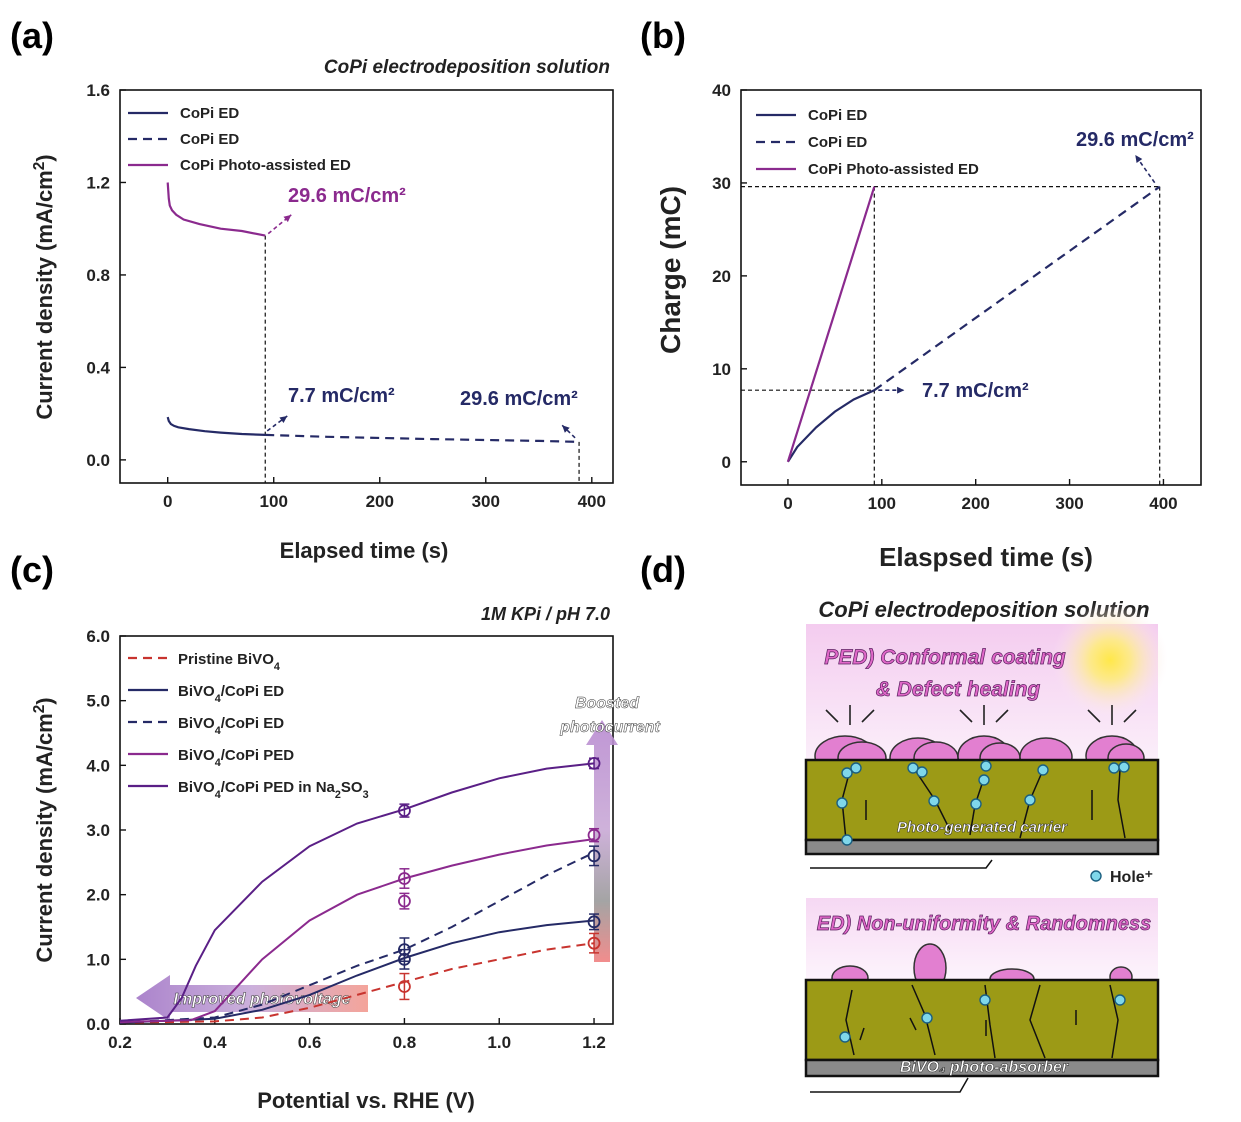 This screenshot has width=1241, height=1122. Describe the element at coordinates (721, 90) in the screenshot. I see `y-tick-label: 40` at that location.